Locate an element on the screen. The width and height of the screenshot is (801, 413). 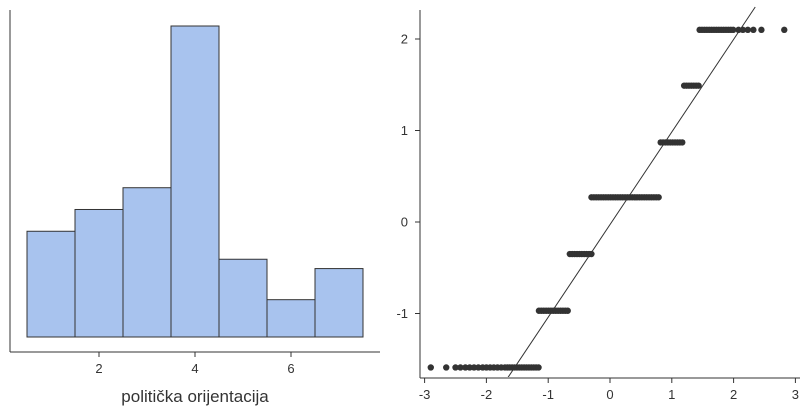
qq-x-tick-label: 0 is located at coordinates (609, 394).